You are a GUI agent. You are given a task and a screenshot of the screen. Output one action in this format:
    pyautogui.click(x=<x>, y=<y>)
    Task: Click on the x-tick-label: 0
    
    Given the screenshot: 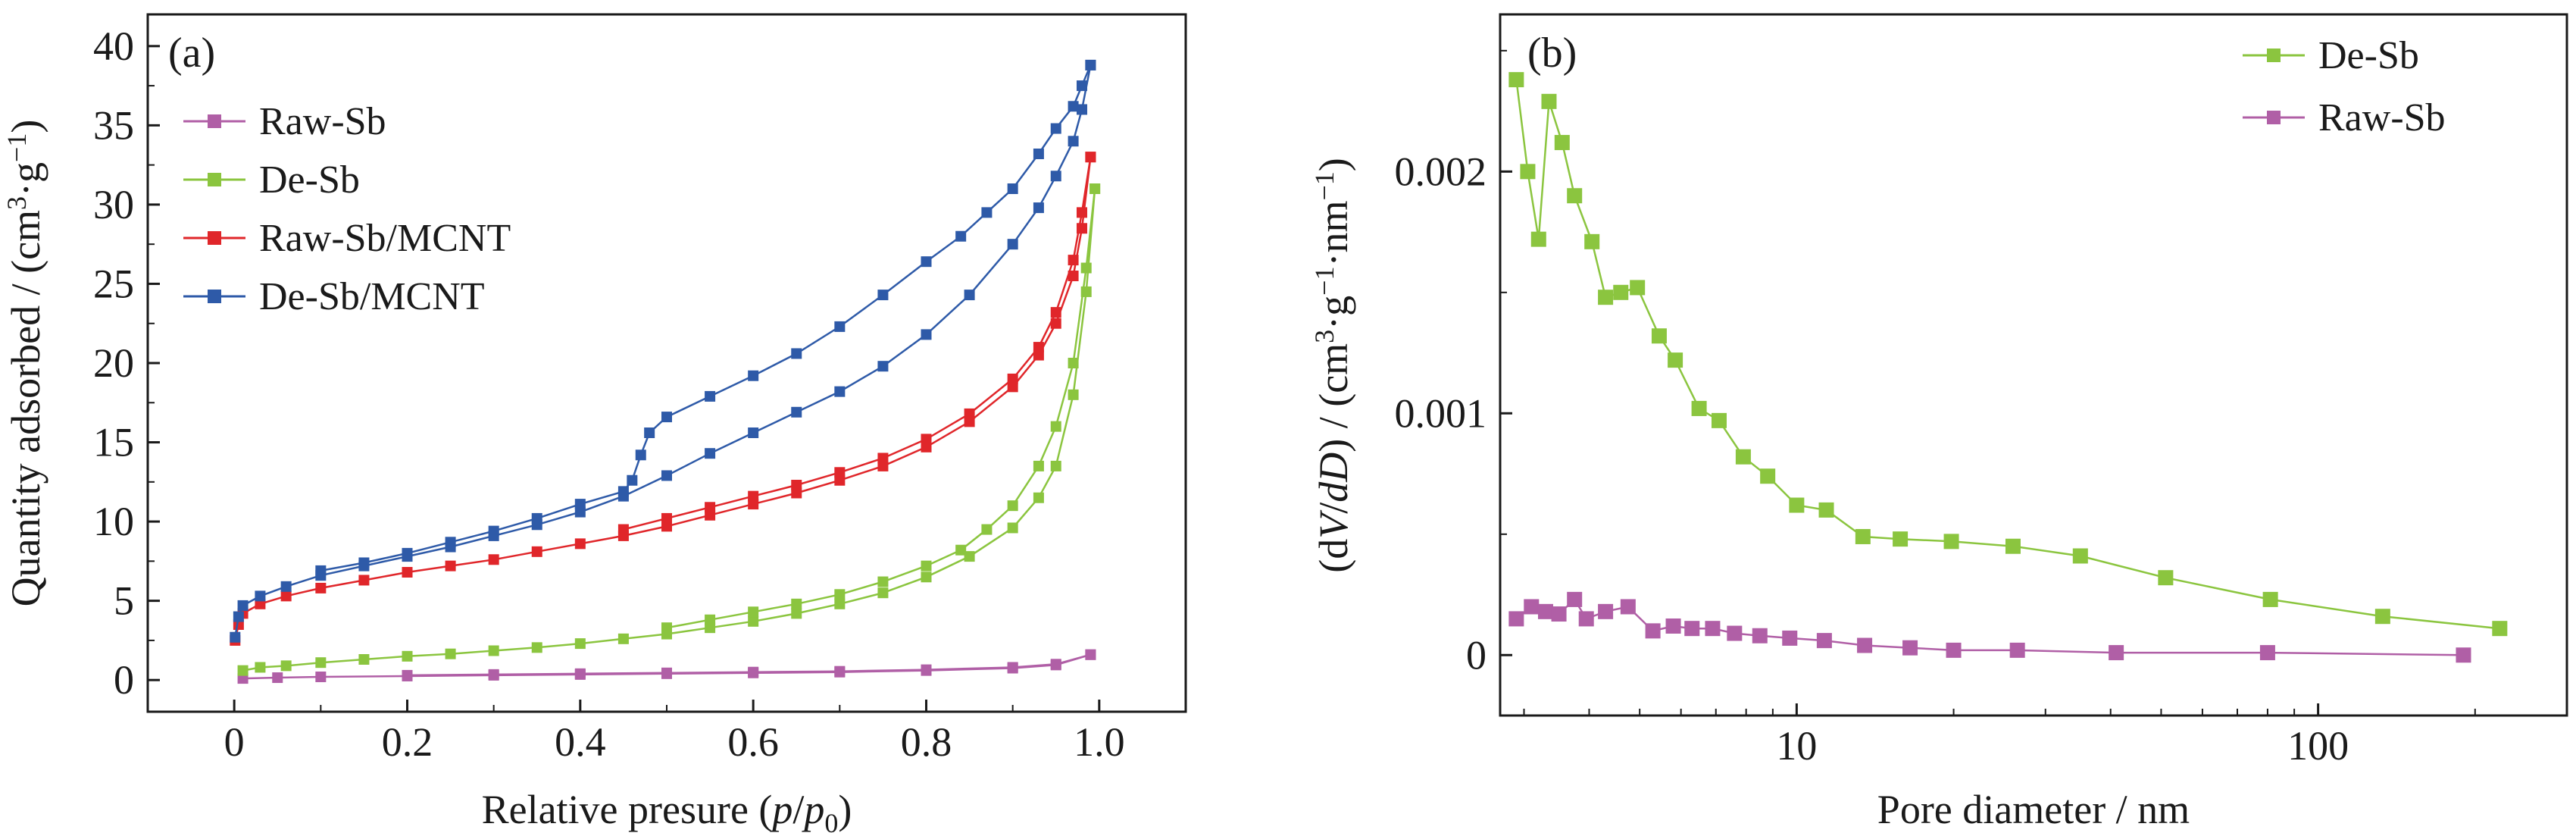 What is the action you would take?
    pyautogui.click(x=234, y=742)
    